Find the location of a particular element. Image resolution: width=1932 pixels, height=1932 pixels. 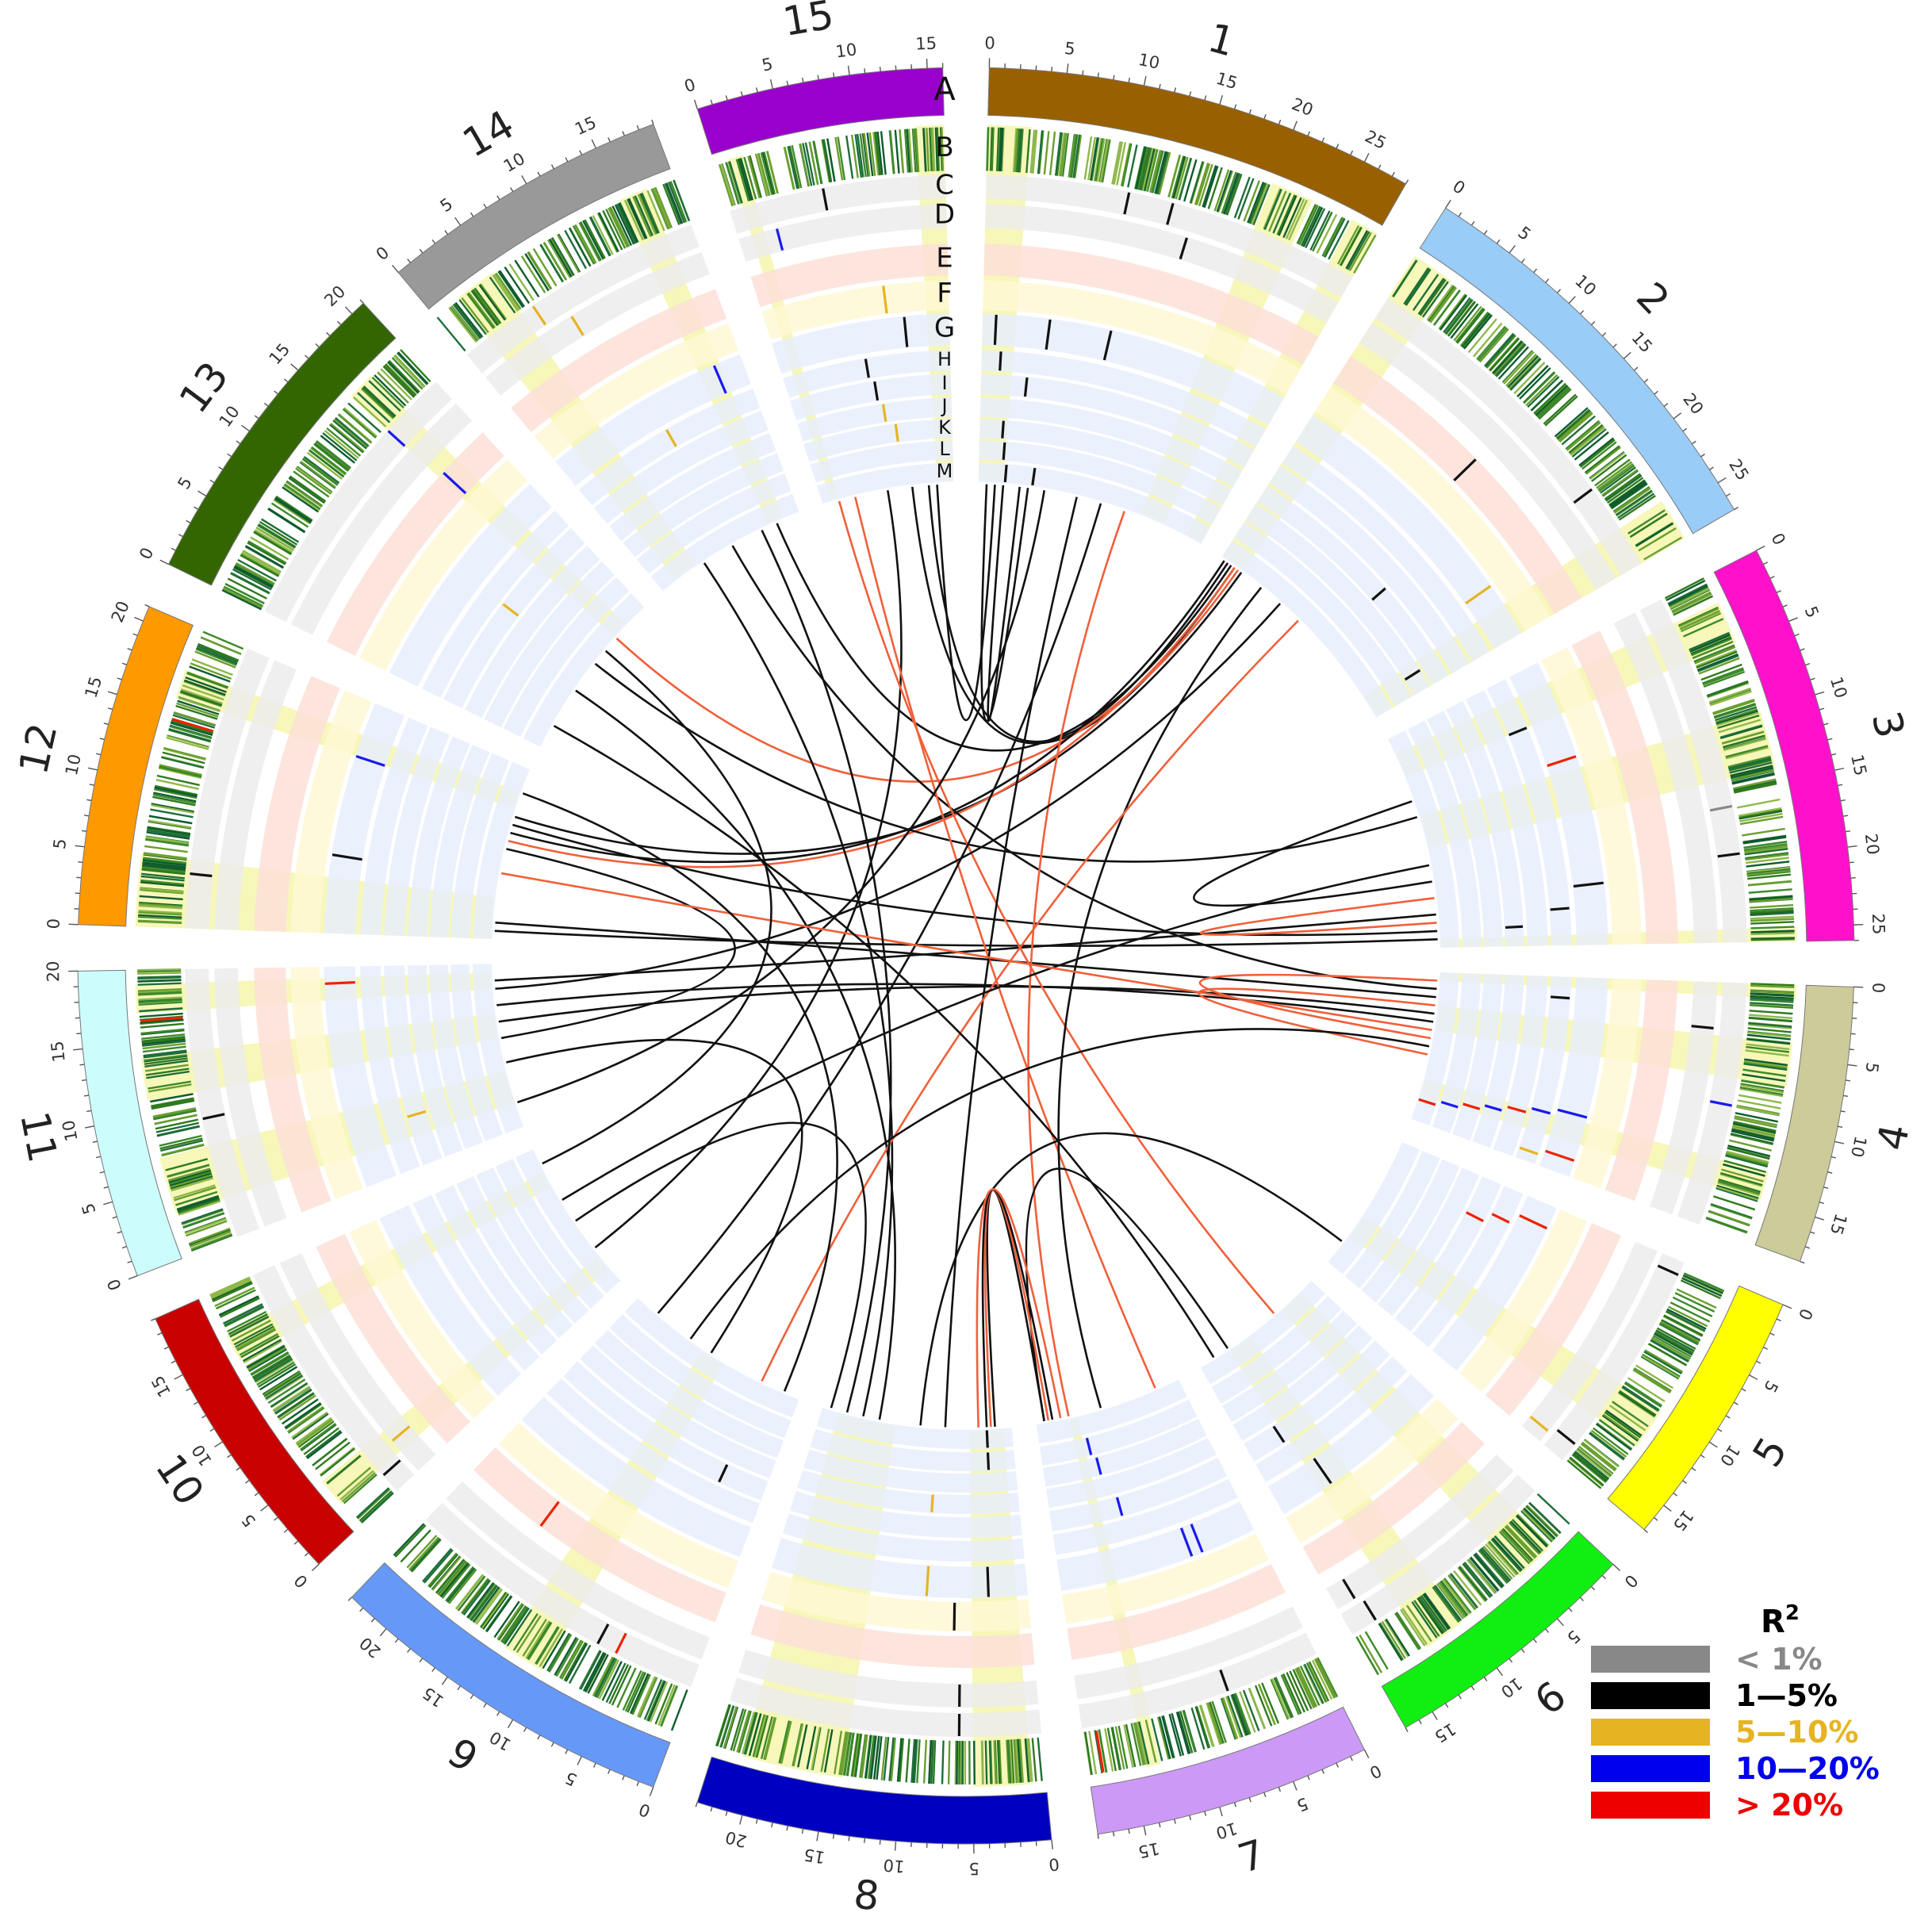

tick-label-chr7: 0 is located at coordinates (1376, 1772).